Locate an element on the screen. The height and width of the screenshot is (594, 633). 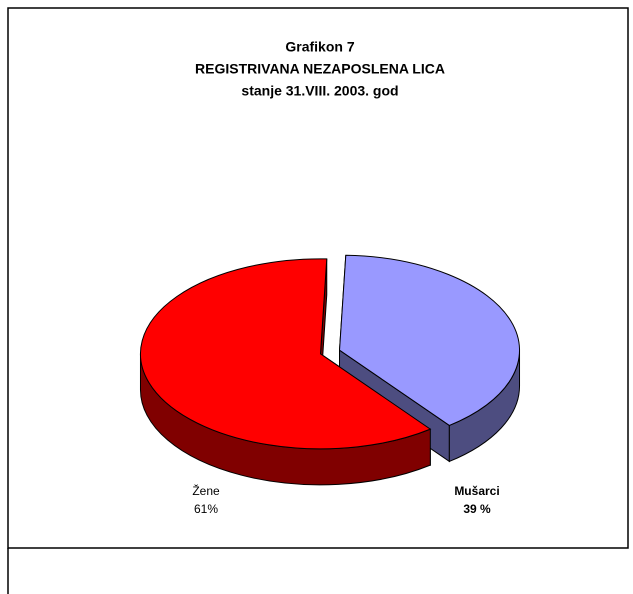
chart-title: Grafikon 7 is located at coordinates (319, 47).